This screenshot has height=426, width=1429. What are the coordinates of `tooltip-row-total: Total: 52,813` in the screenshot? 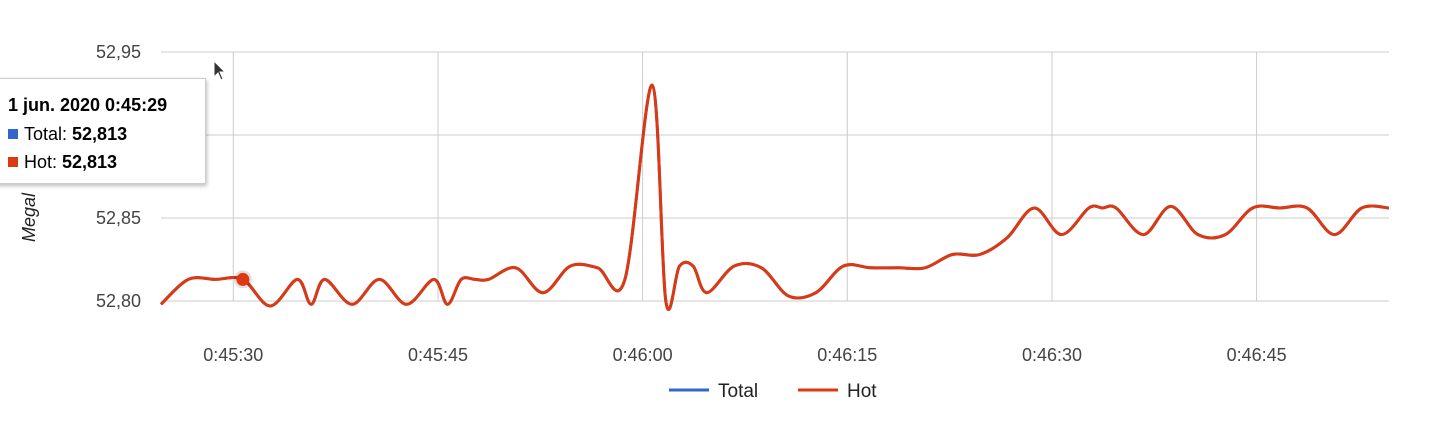 It's located at (67, 134).